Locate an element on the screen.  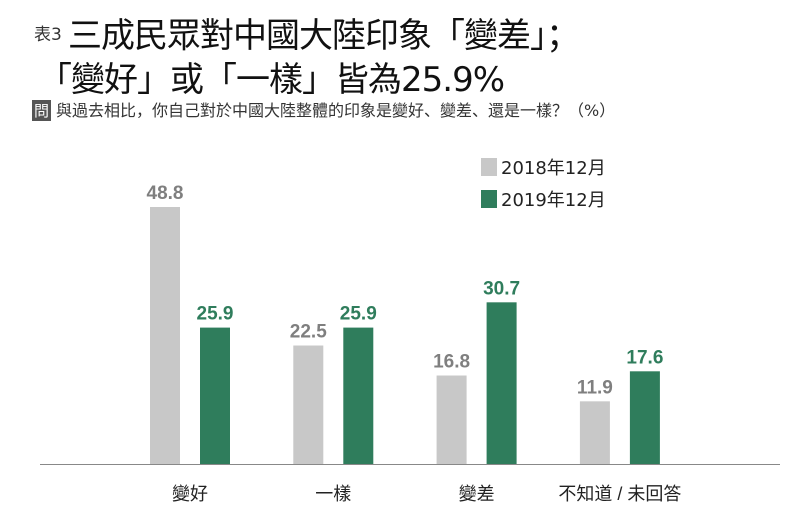
question-text: 與過去相比，你自己對於中國大陸整體的印象是變好、變差、還是一樣？（%） is located at coordinates (336, 110).